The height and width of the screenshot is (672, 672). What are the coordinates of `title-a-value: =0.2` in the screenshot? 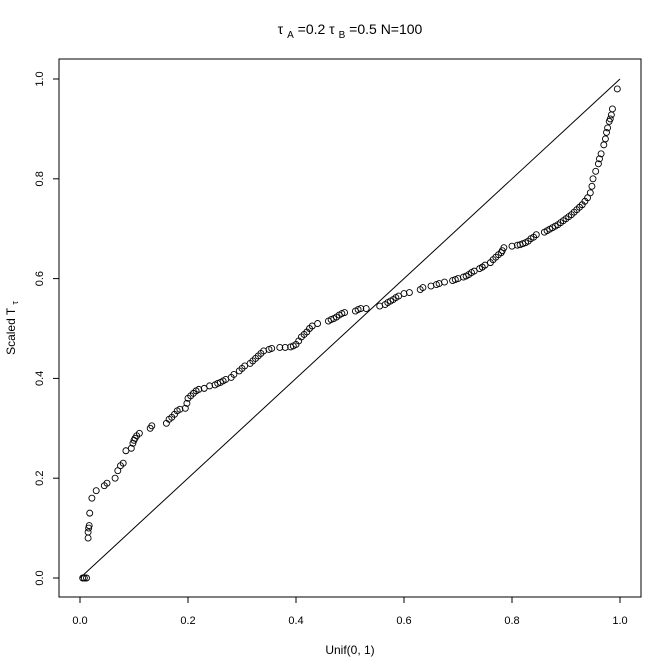 It's located at (312, 29).